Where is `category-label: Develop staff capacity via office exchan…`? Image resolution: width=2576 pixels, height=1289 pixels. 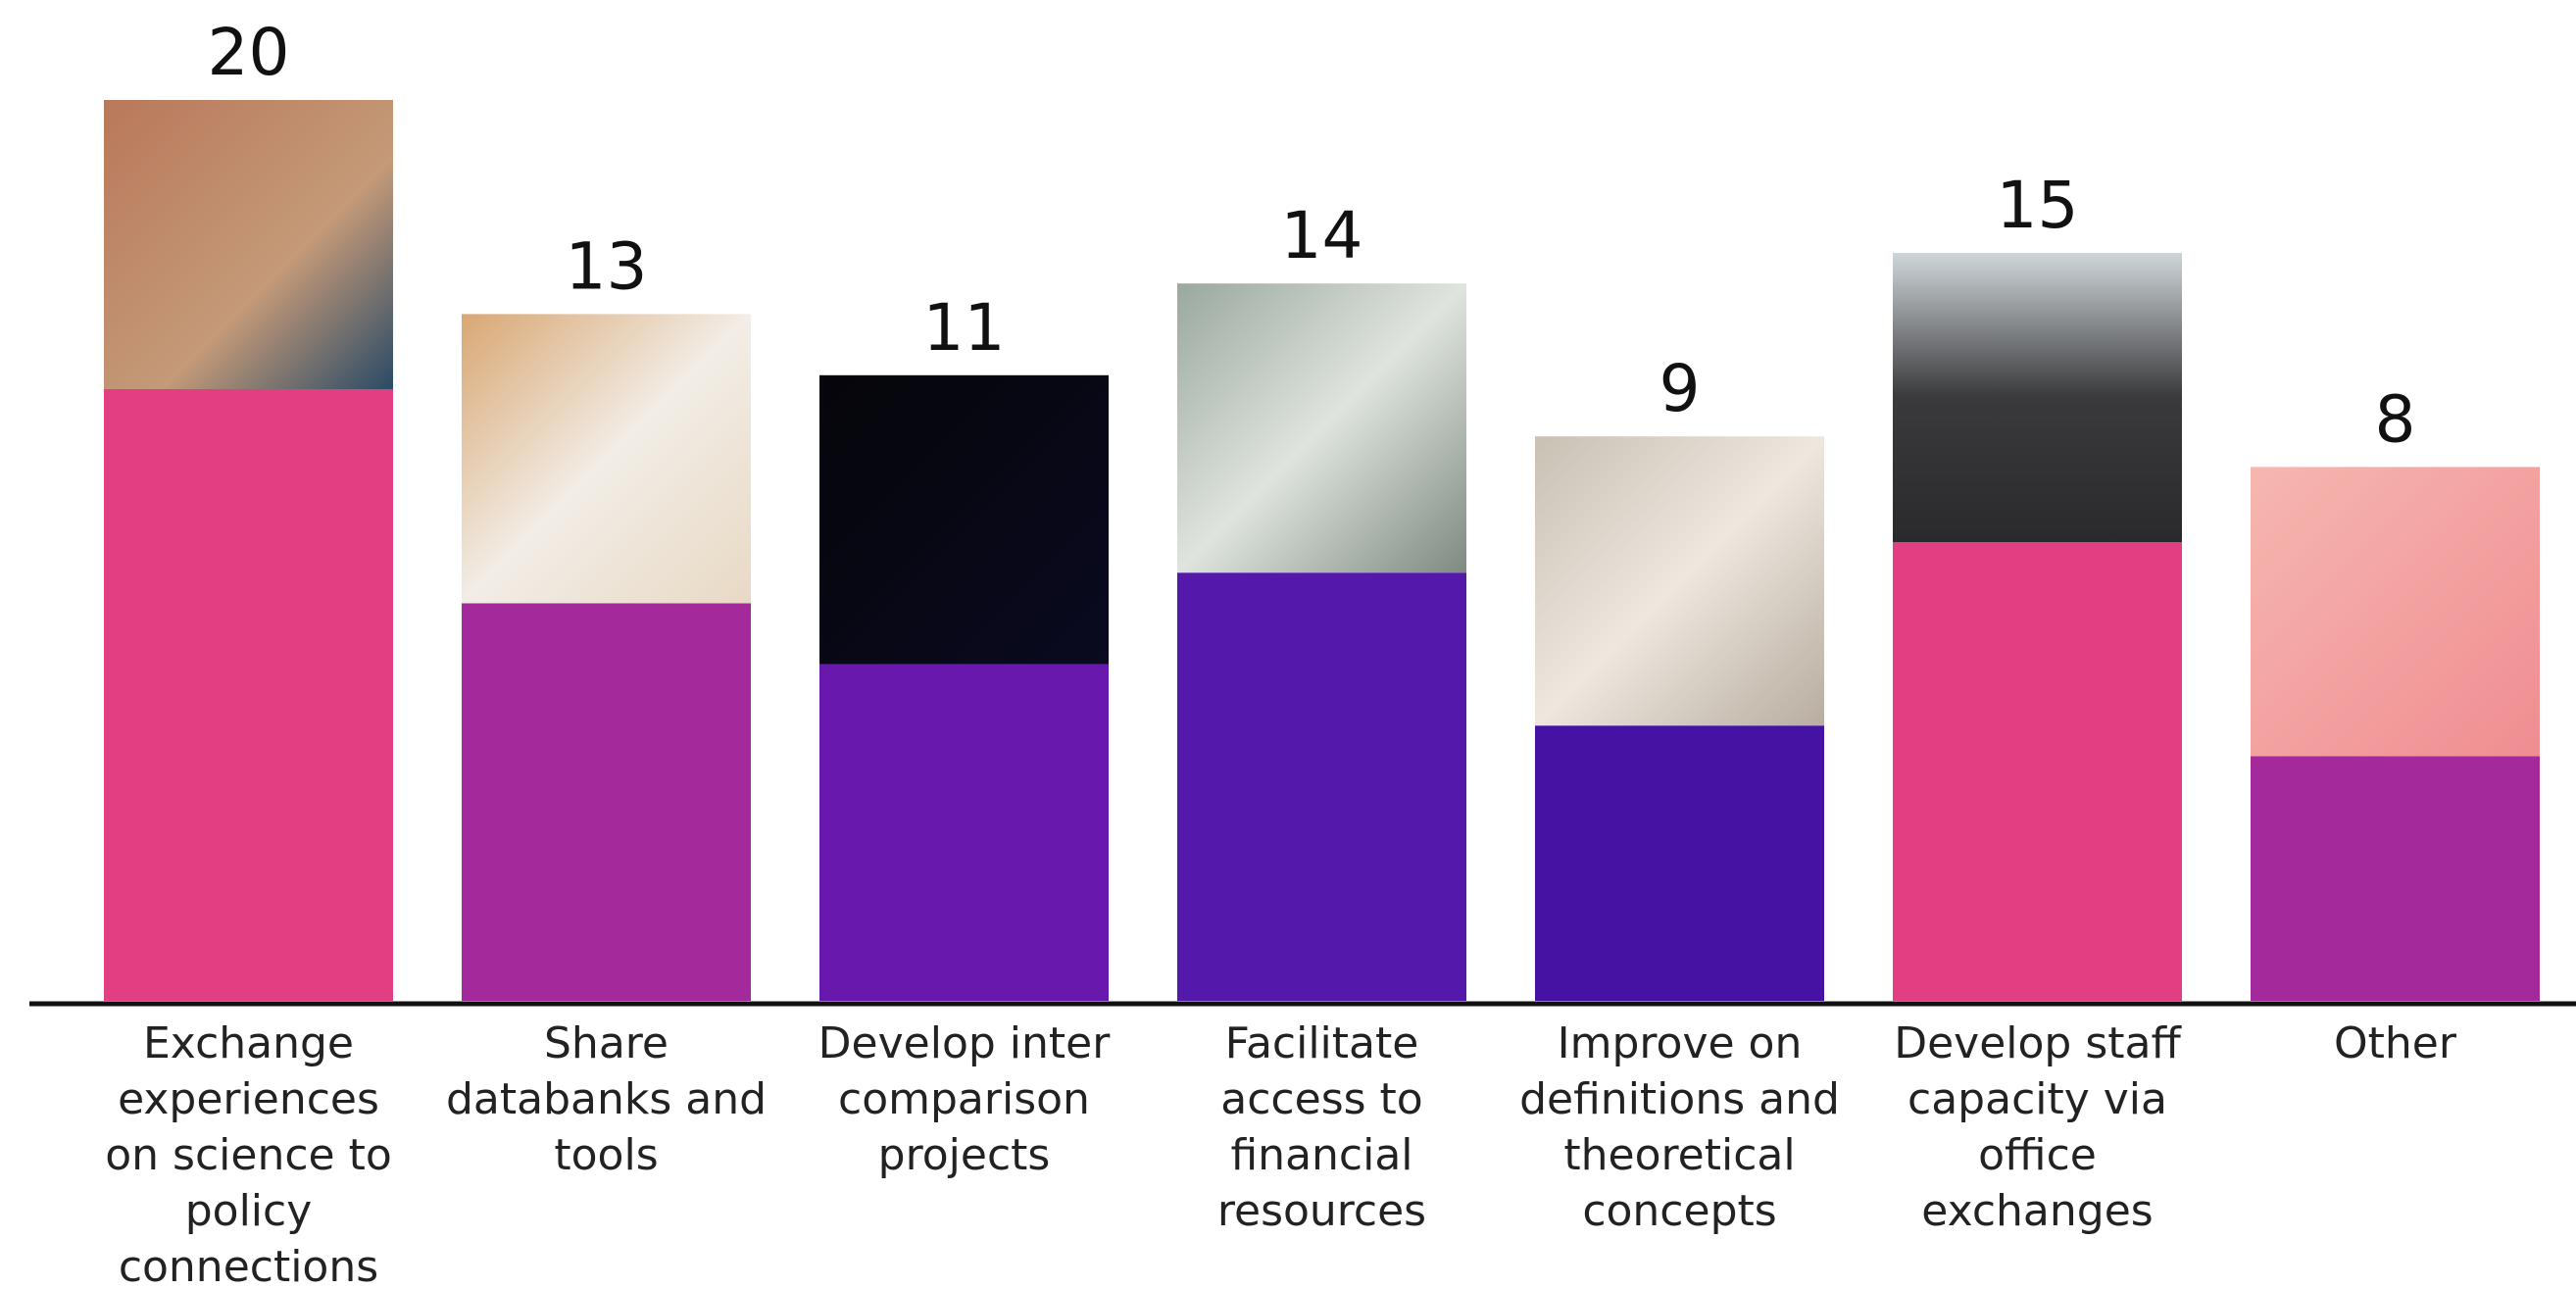
category-label: Develop staff capacity via office exchan… is located at coordinates (2037, 1127).